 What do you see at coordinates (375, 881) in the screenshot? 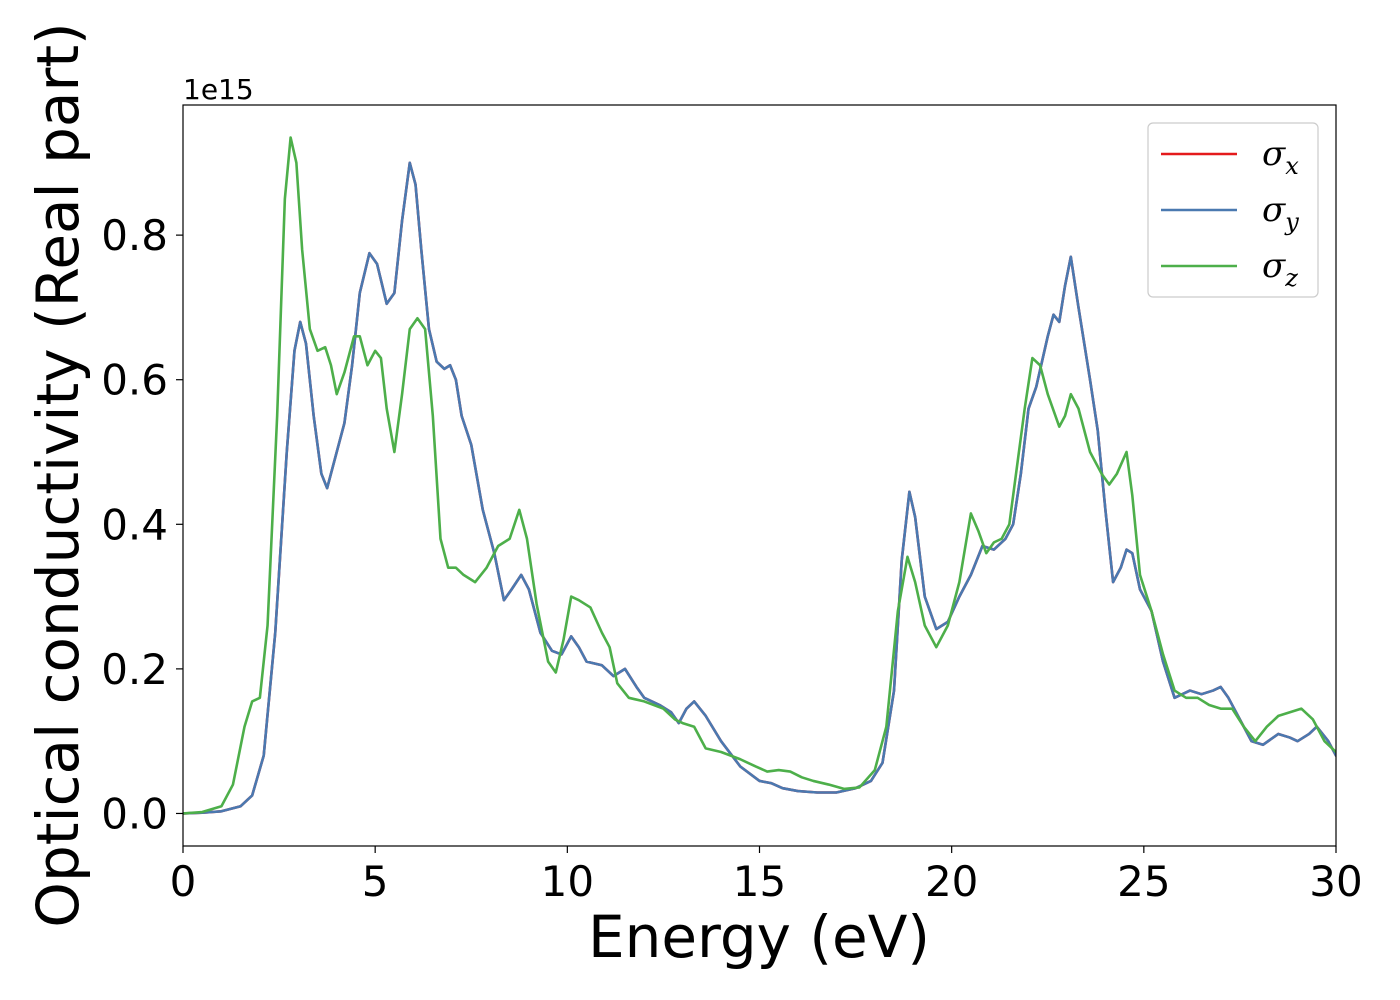
I see `x-tick-label: 5` at bounding box center [375, 881].